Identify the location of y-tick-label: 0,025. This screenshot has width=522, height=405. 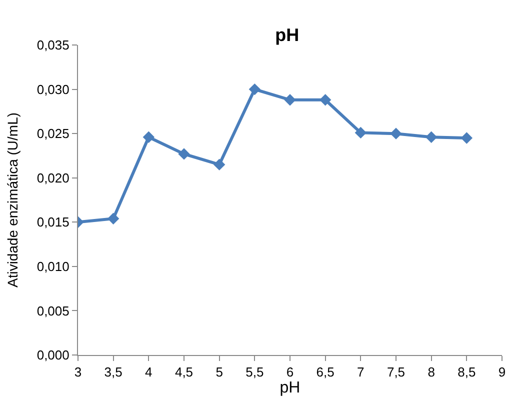
(53, 134).